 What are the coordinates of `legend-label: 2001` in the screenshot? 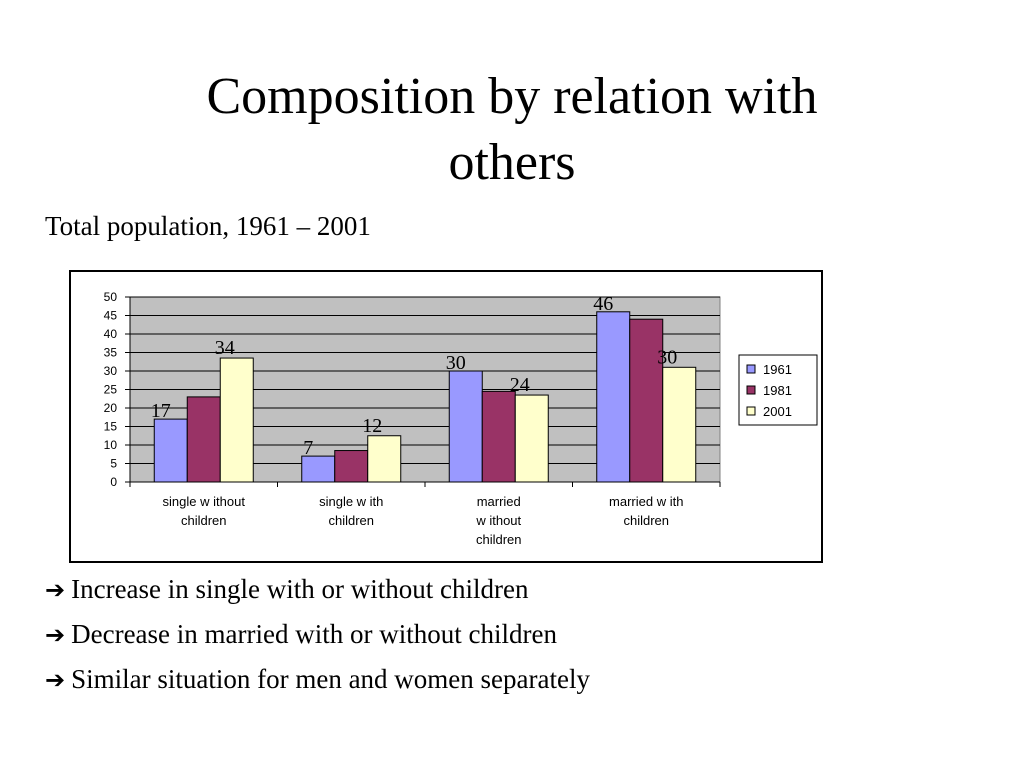 It's located at (777, 411).